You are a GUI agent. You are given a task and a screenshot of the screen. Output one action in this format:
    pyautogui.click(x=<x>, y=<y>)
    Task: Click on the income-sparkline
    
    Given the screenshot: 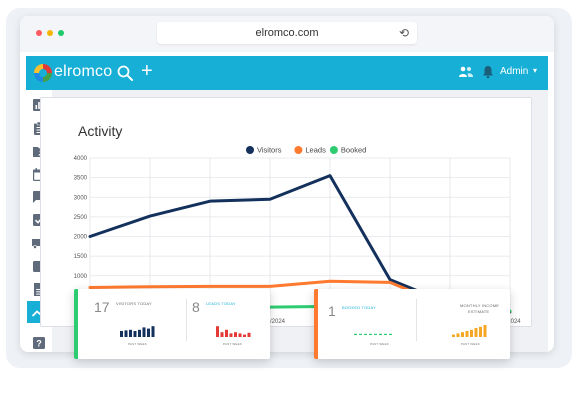 What is the action you would take?
    pyautogui.click(x=469, y=331)
    